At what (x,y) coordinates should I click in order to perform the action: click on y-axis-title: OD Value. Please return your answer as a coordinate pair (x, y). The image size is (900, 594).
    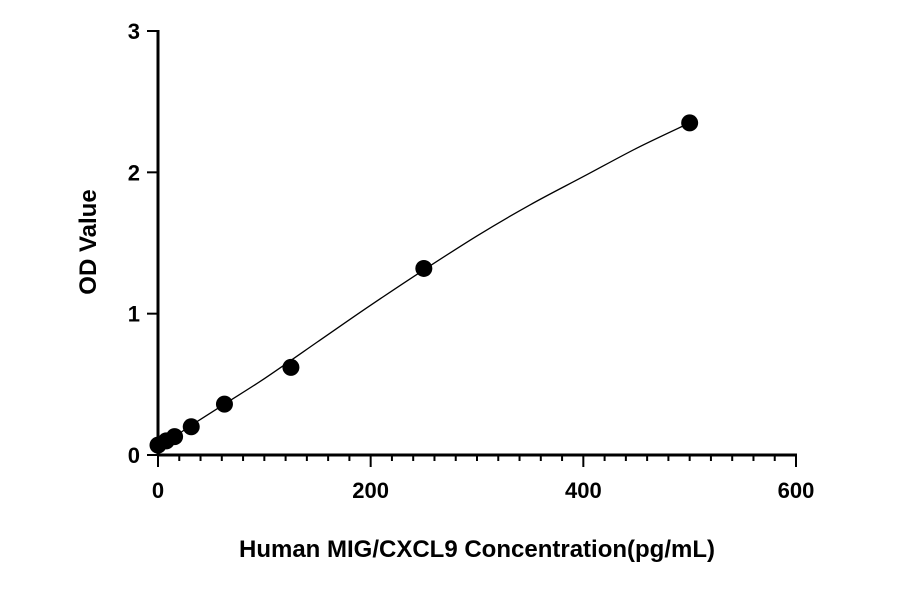
    Looking at the image, I should click on (88, 241).